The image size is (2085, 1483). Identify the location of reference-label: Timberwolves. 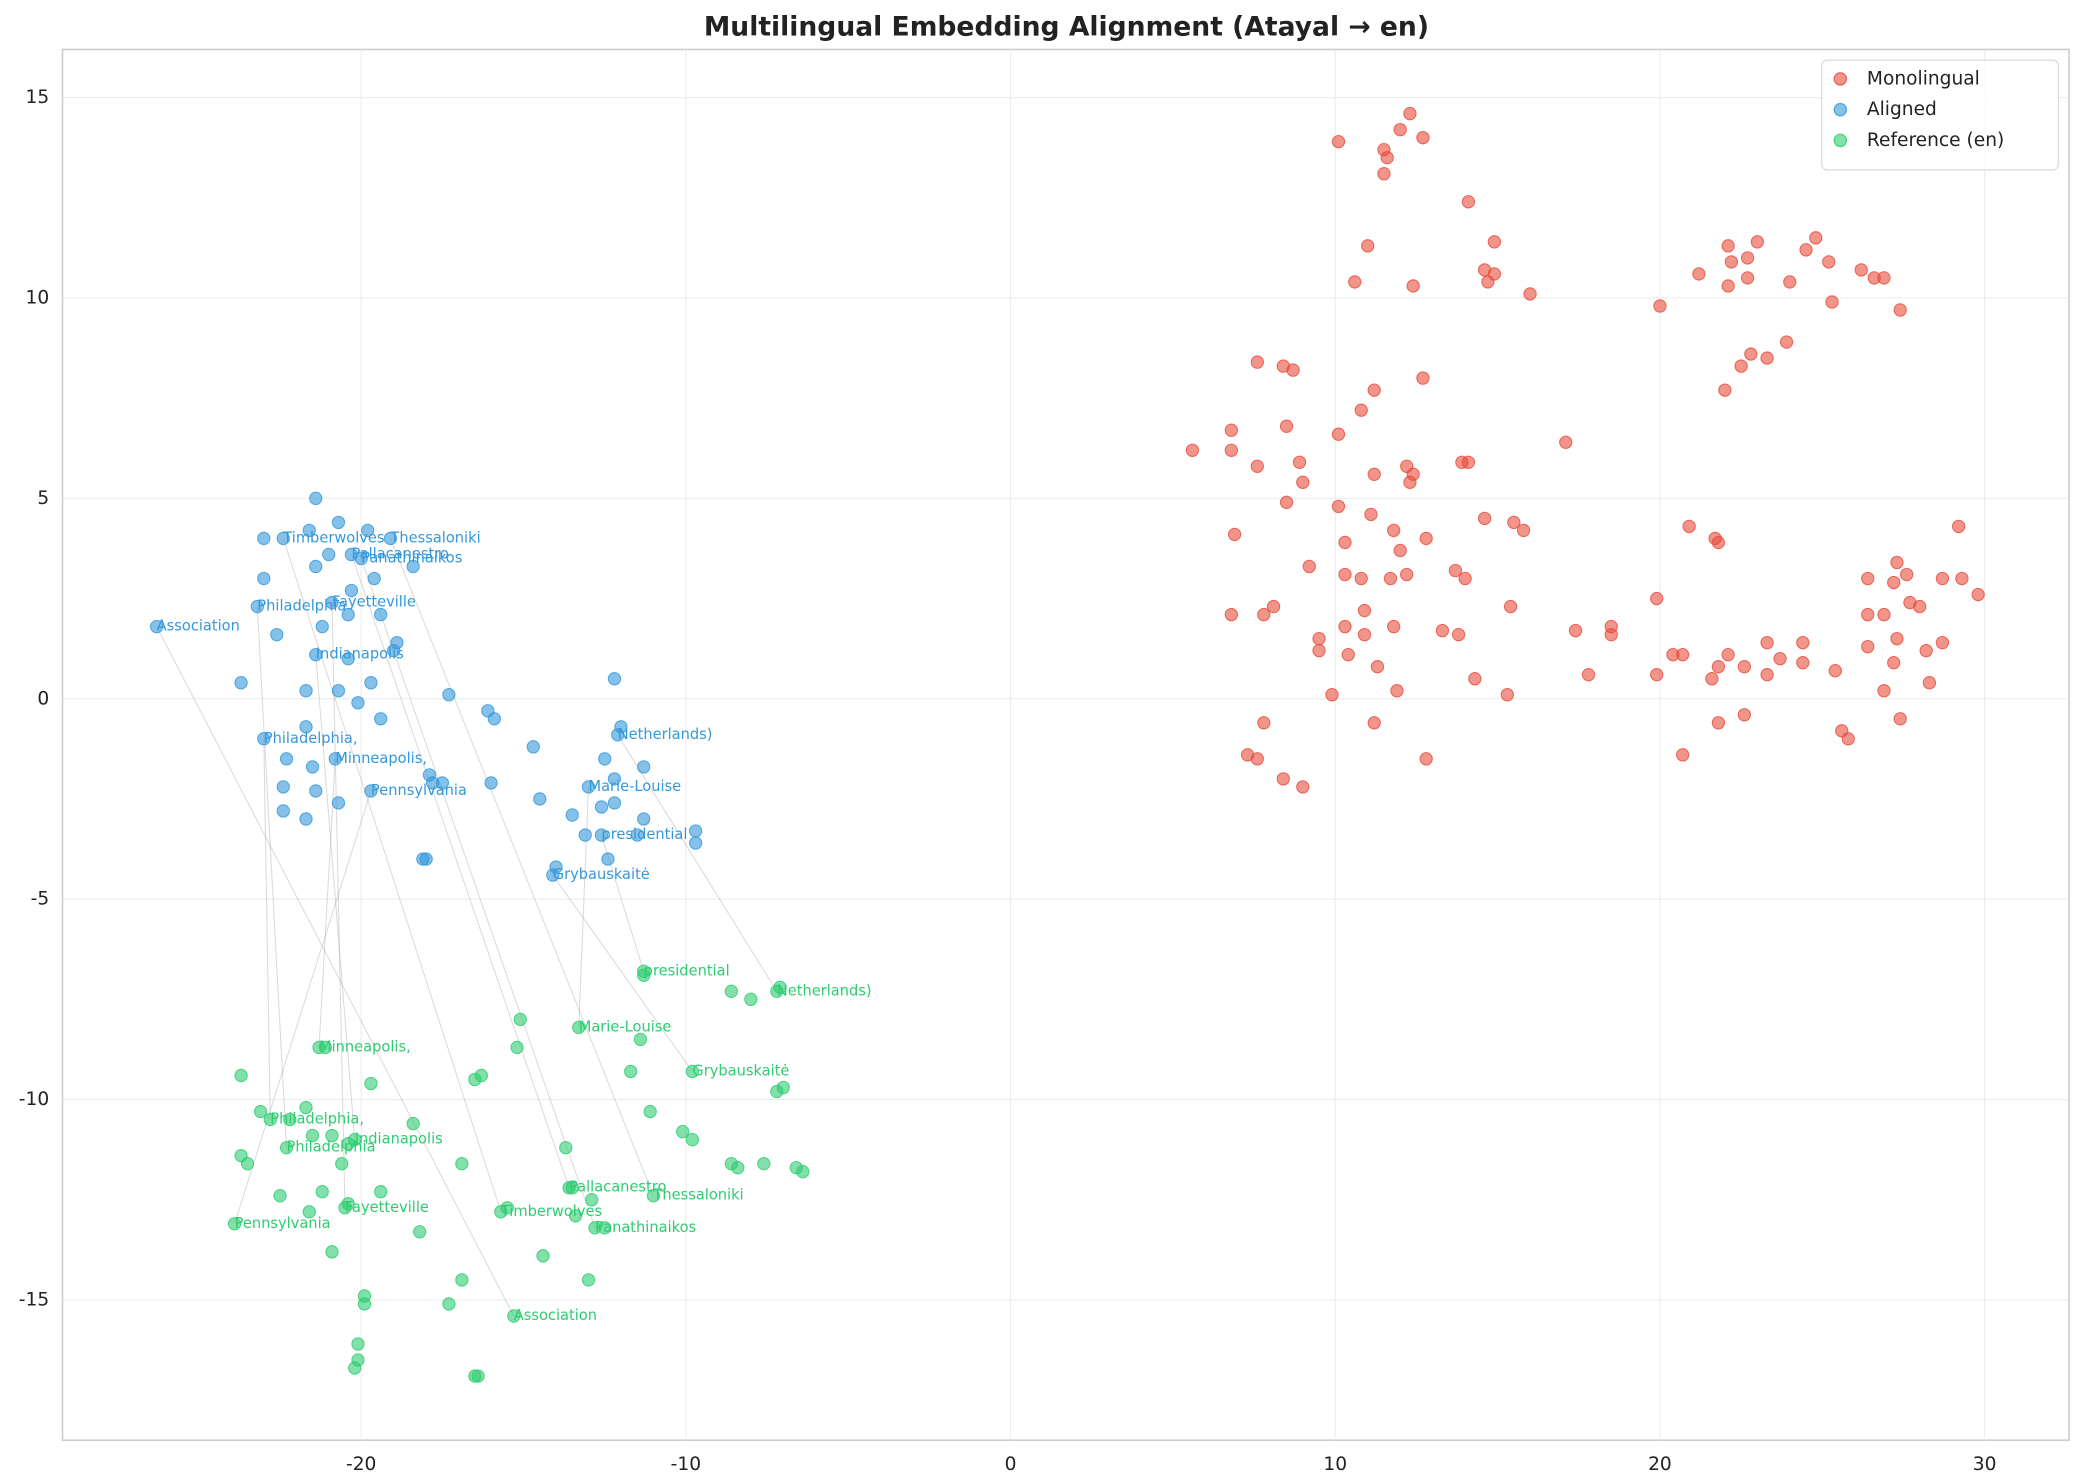
(551, 1211).